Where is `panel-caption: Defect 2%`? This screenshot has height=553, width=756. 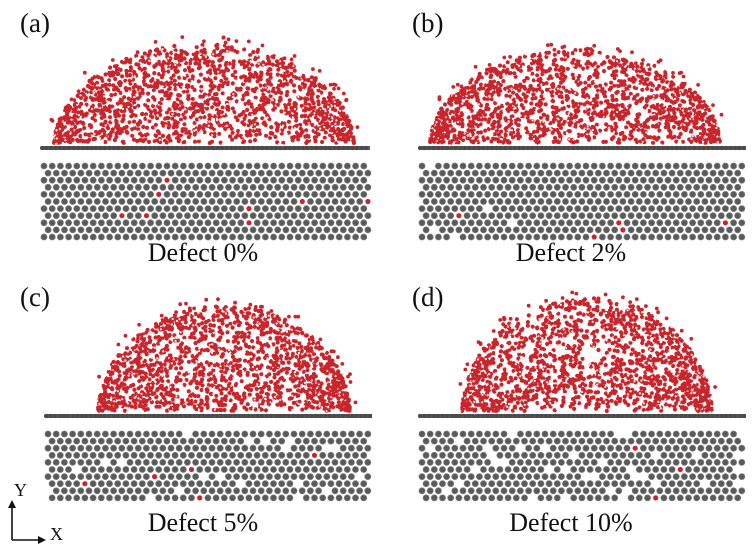
panel-caption: Defect 2% is located at coordinates (571, 252).